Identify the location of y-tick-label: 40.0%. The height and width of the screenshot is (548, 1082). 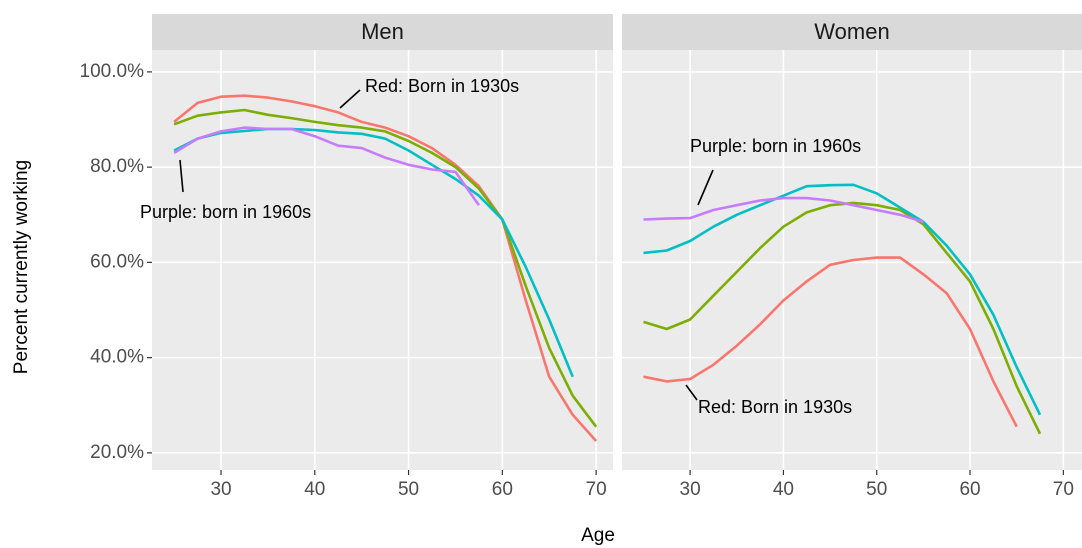
(117, 357).